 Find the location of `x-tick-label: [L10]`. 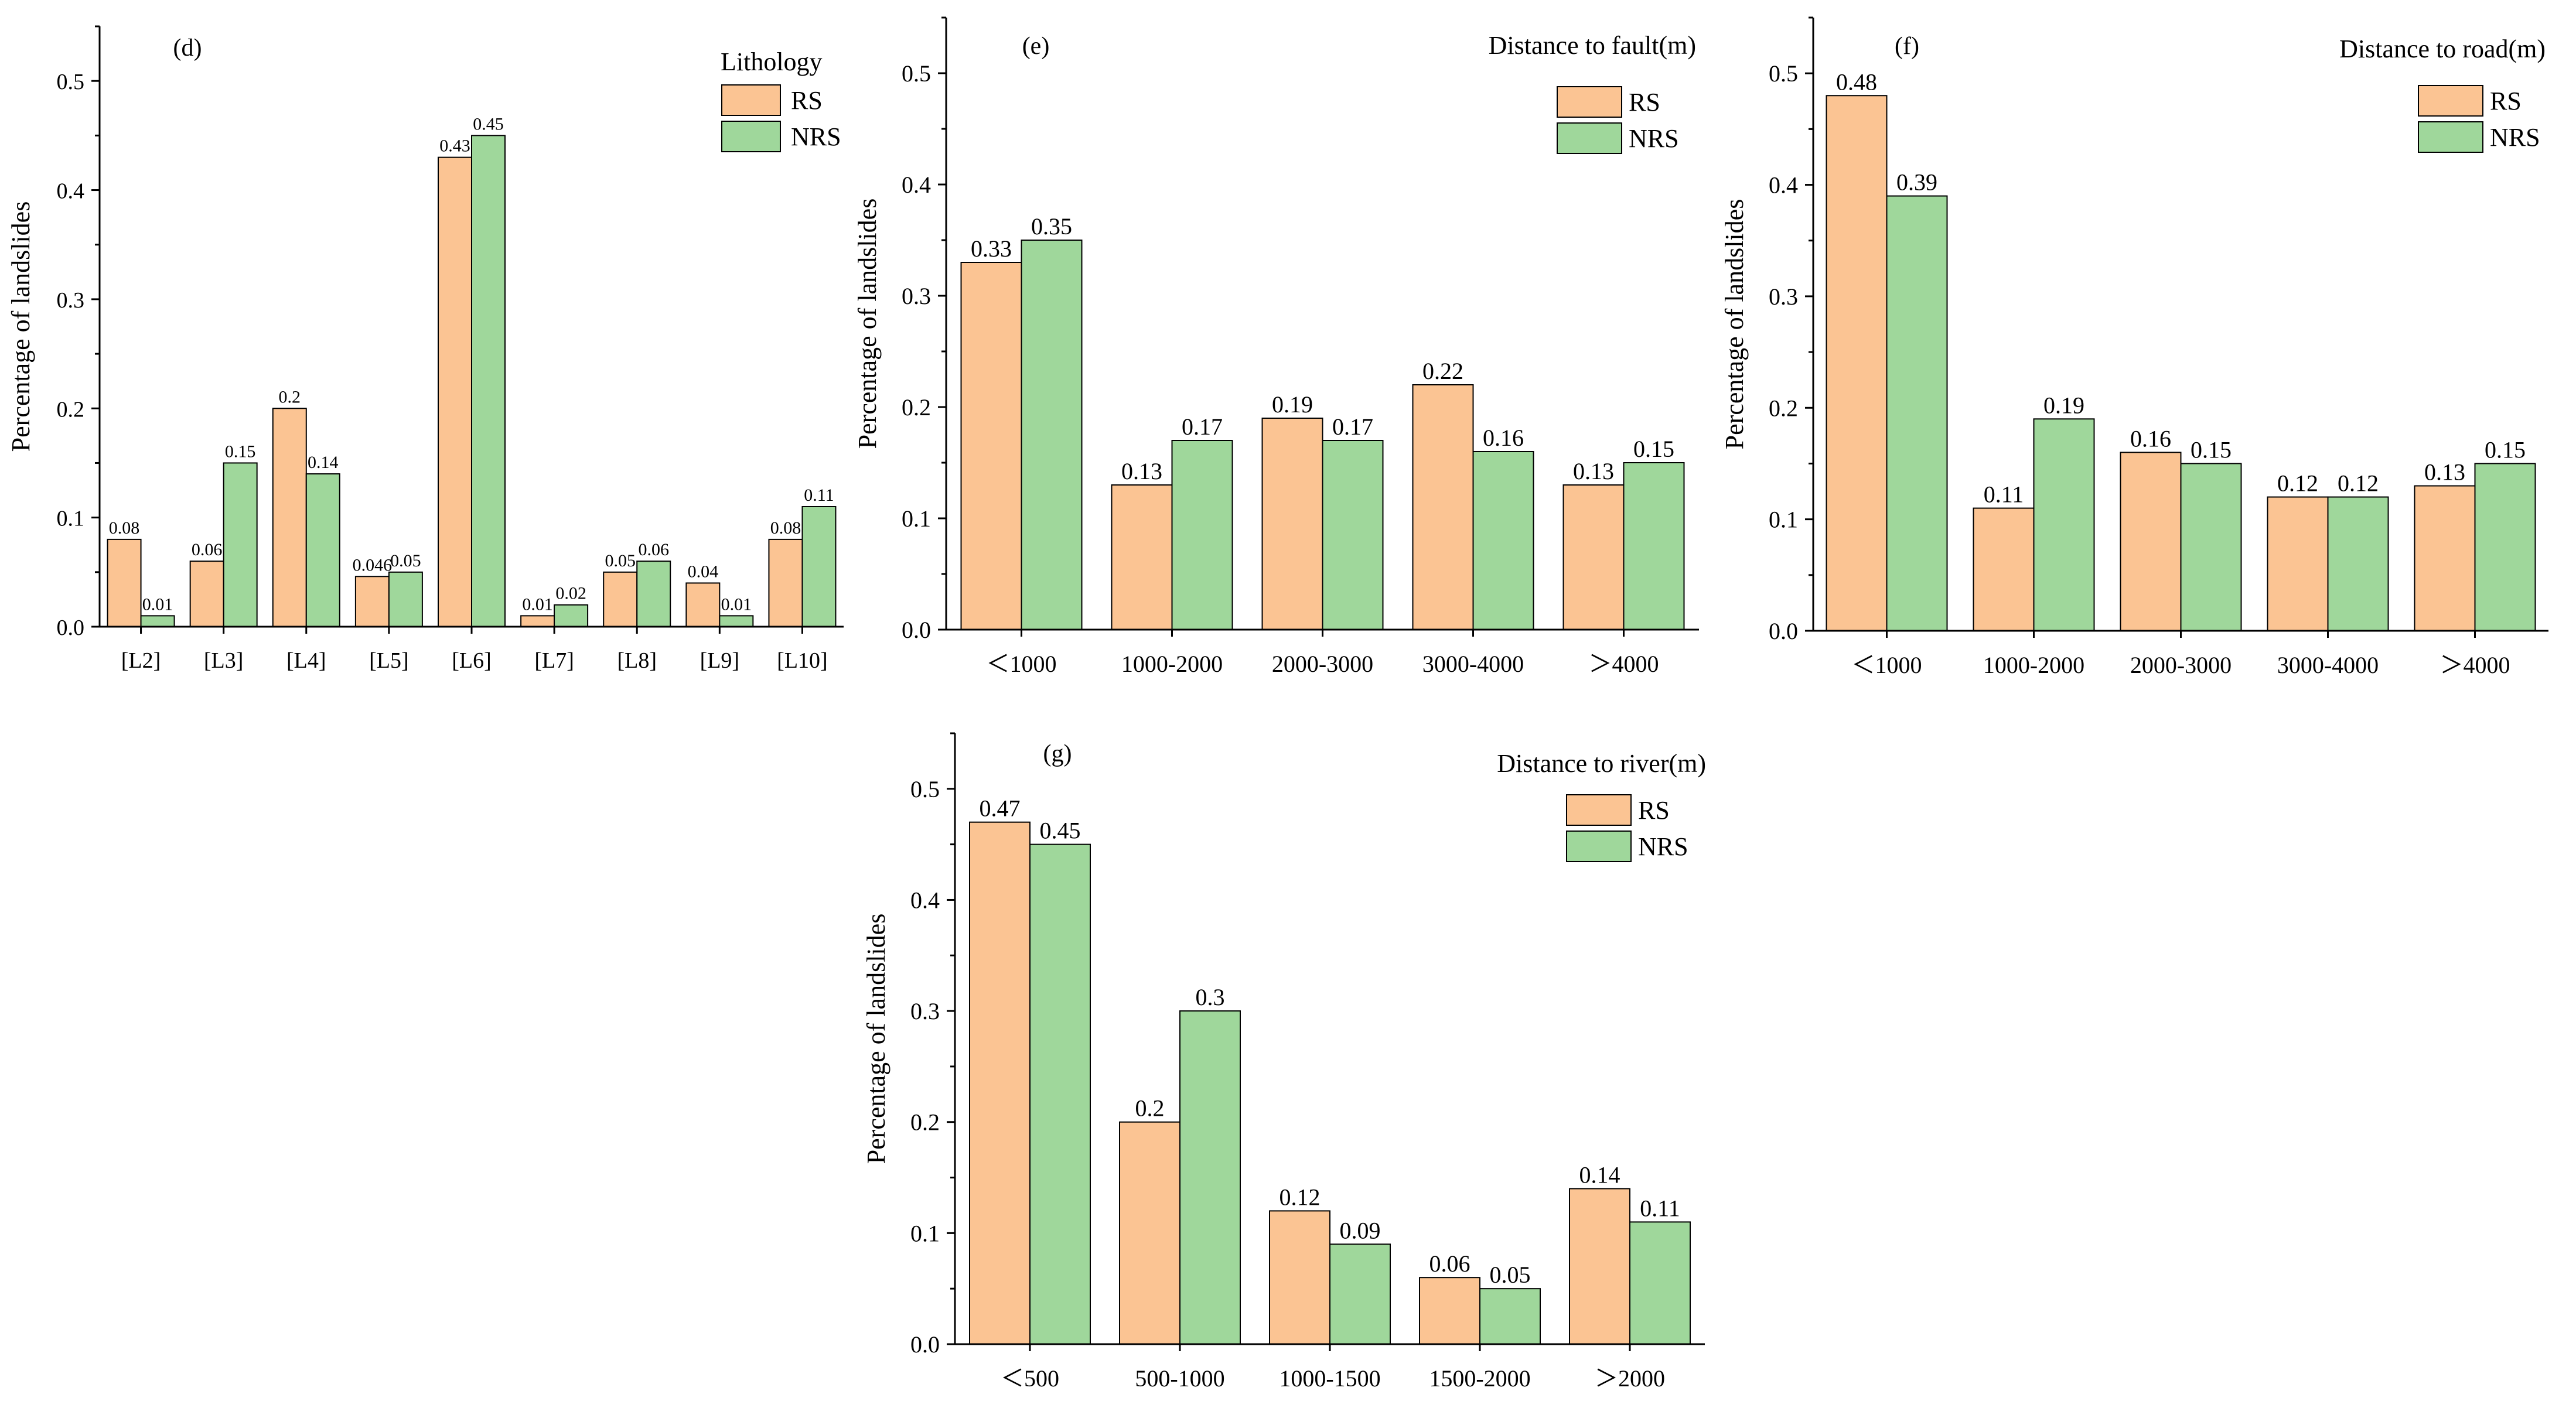

x-tick-label: [L10] is located at coordinates (802, 660).